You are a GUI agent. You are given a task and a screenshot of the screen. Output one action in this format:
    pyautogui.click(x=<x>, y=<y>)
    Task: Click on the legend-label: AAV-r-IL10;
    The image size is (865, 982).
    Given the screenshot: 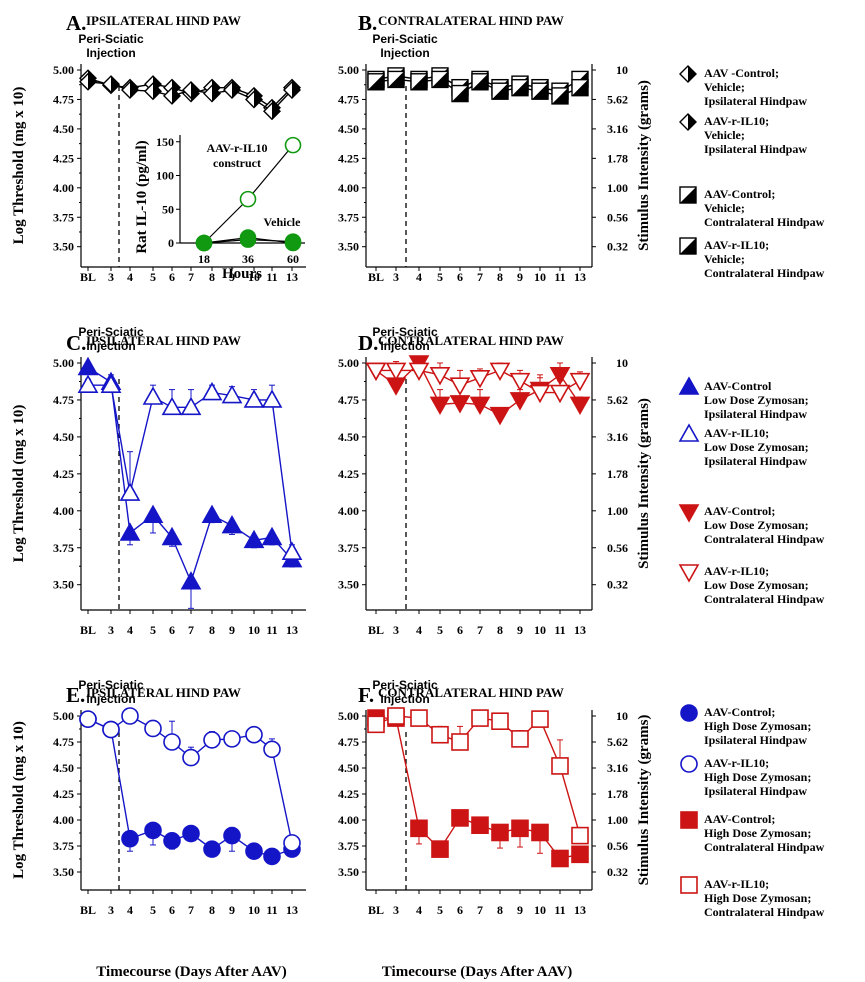 What is the action you would take?
    pyautogui.click(x=736, y=571)
    